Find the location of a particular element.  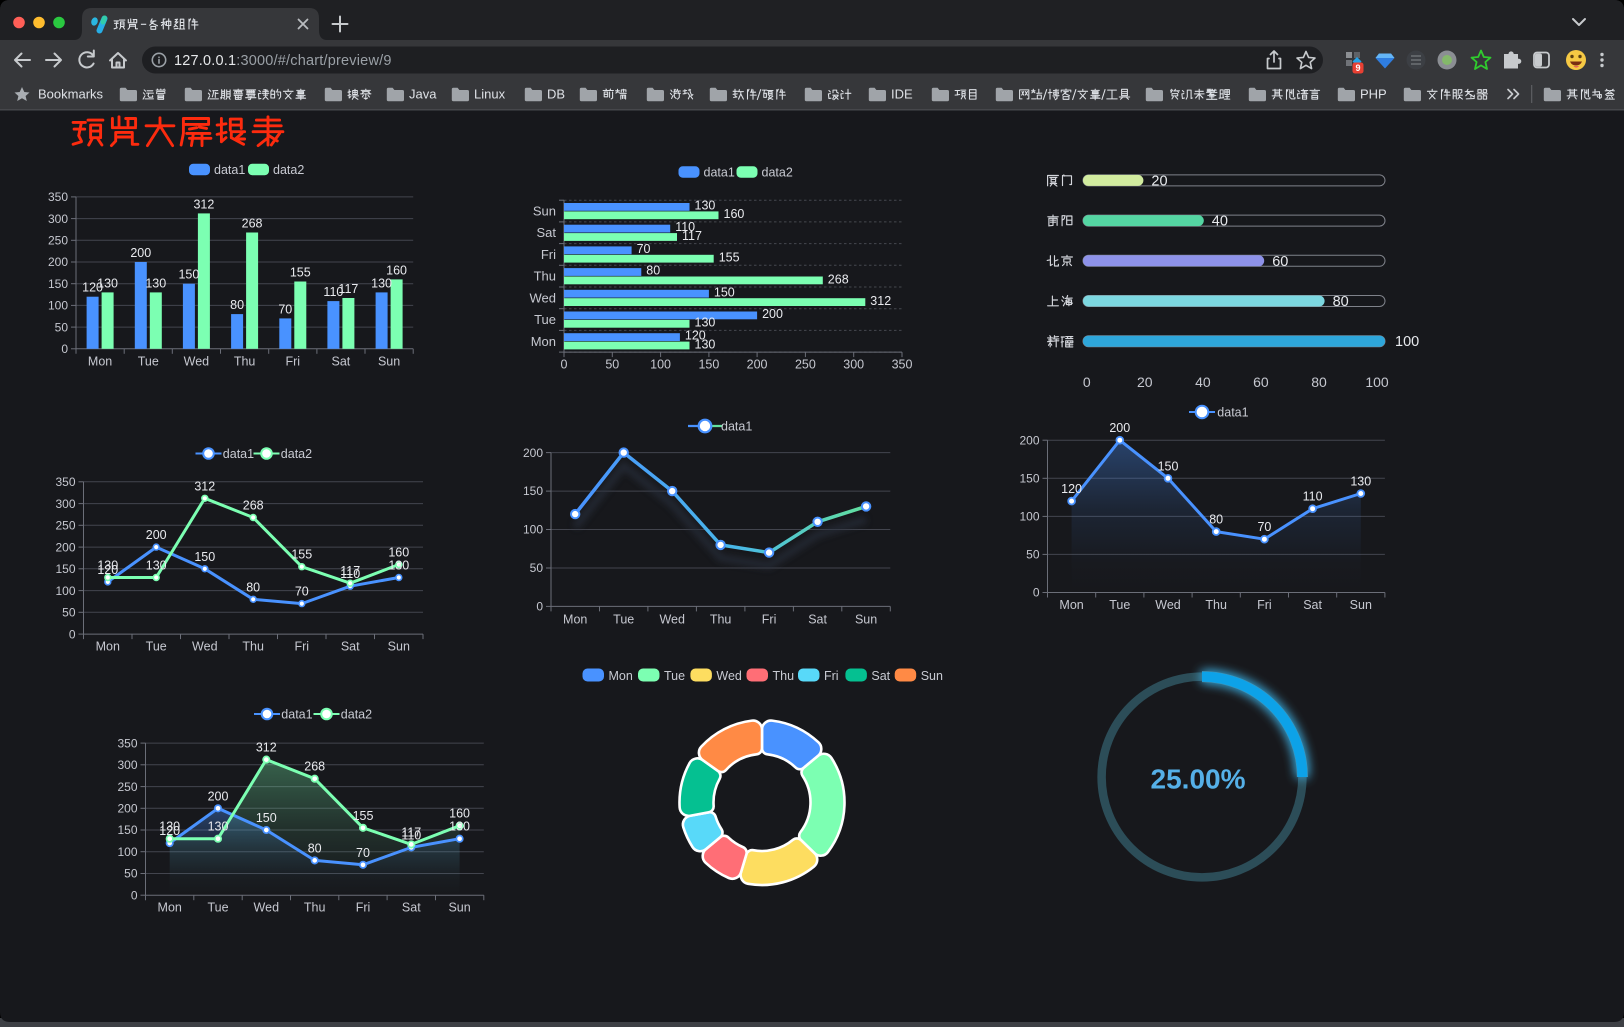

svg-text: Linux is located at coordinates (490, 94).